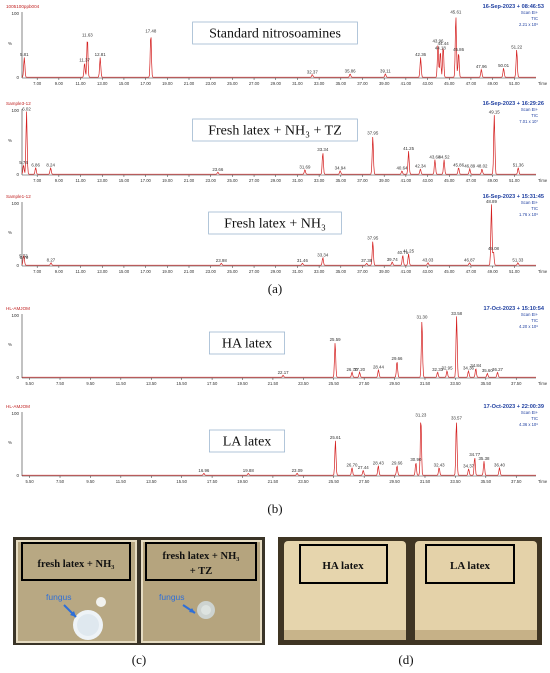 This screenshot has height=673, width=550. Describe the element at coordinates (139, 659) in the screenshot. I see `panel-label-c: (c)` at that location.